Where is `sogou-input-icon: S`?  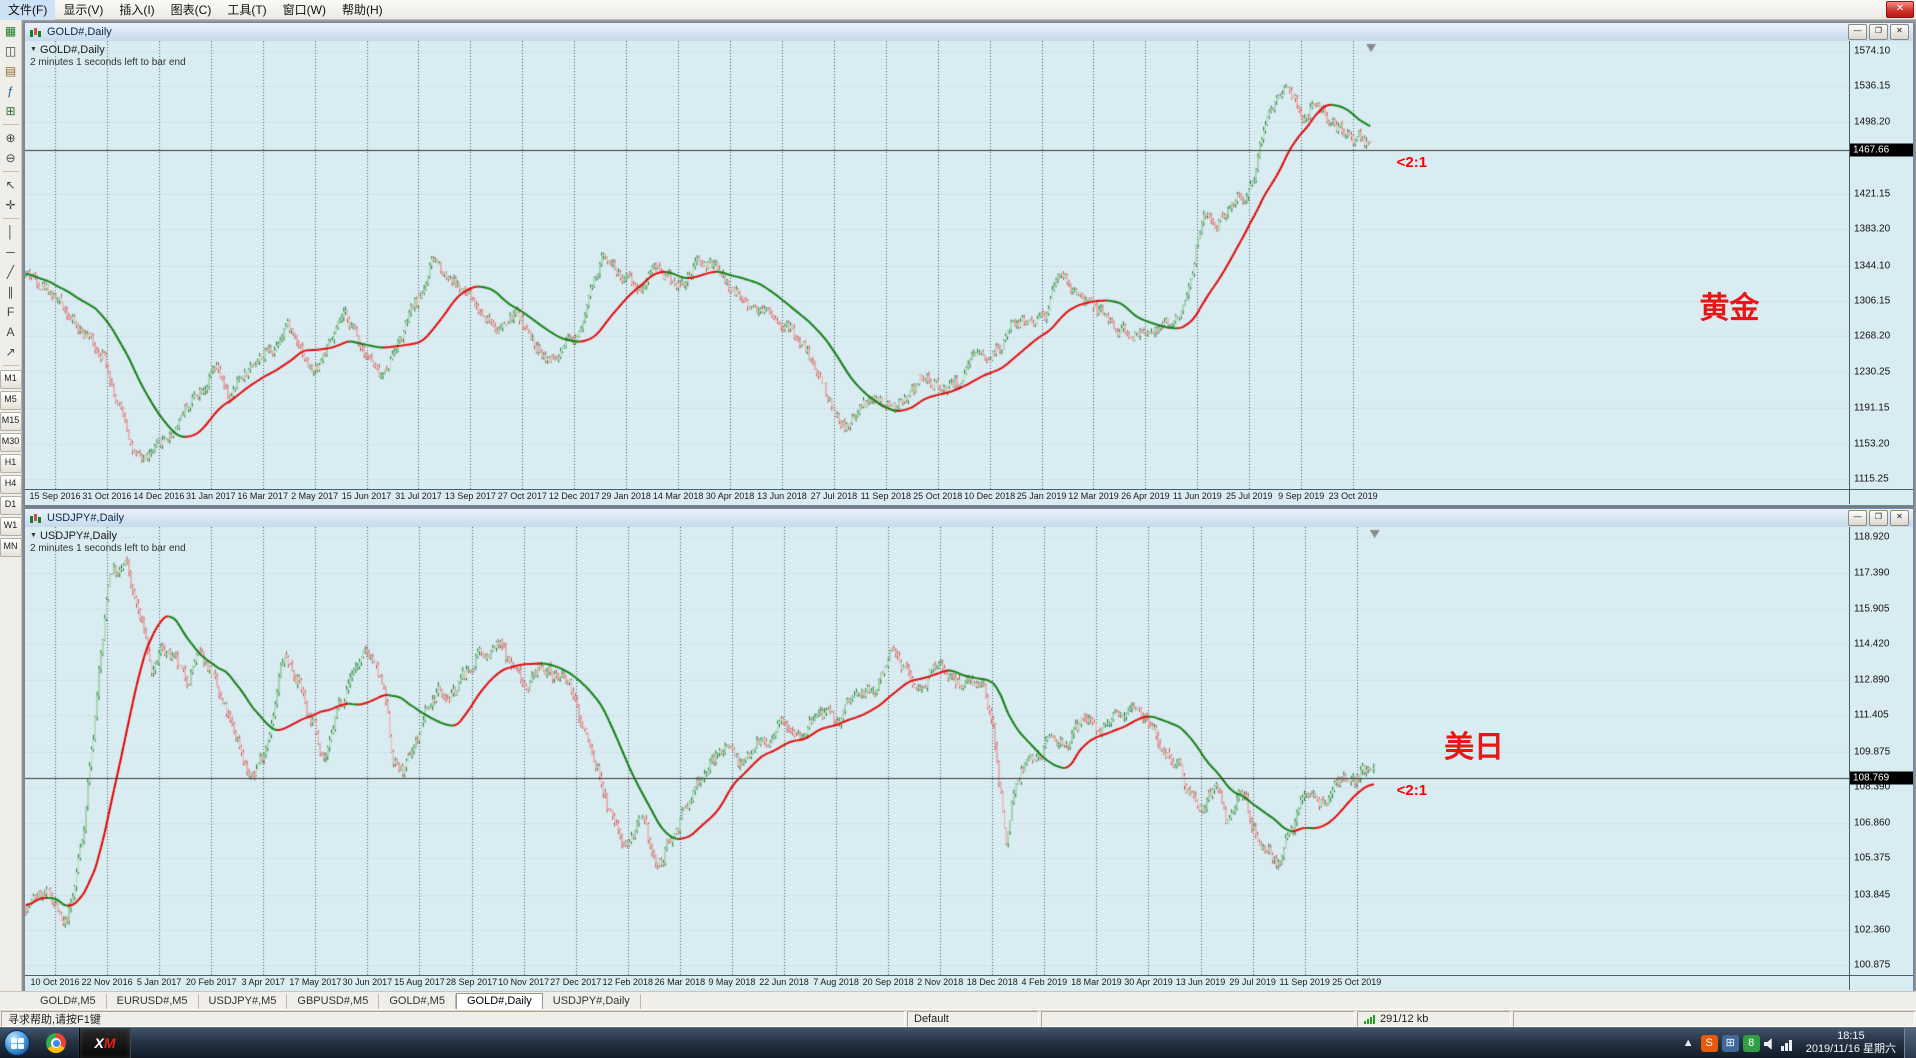
sogou-input-icon: S is located at coordinates (1709, 1043).